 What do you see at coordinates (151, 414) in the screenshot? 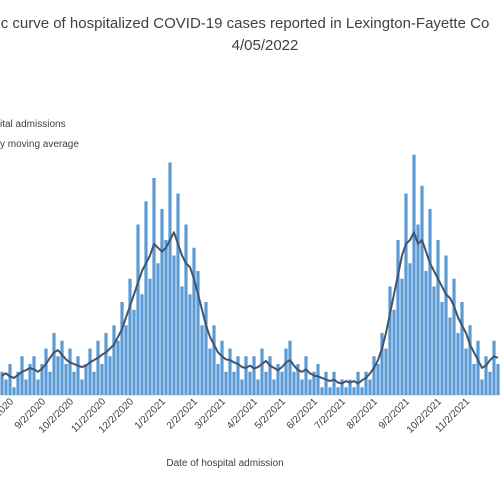
I see `x-tick-label: 1/2/2021` at bounding box center [151, 414].